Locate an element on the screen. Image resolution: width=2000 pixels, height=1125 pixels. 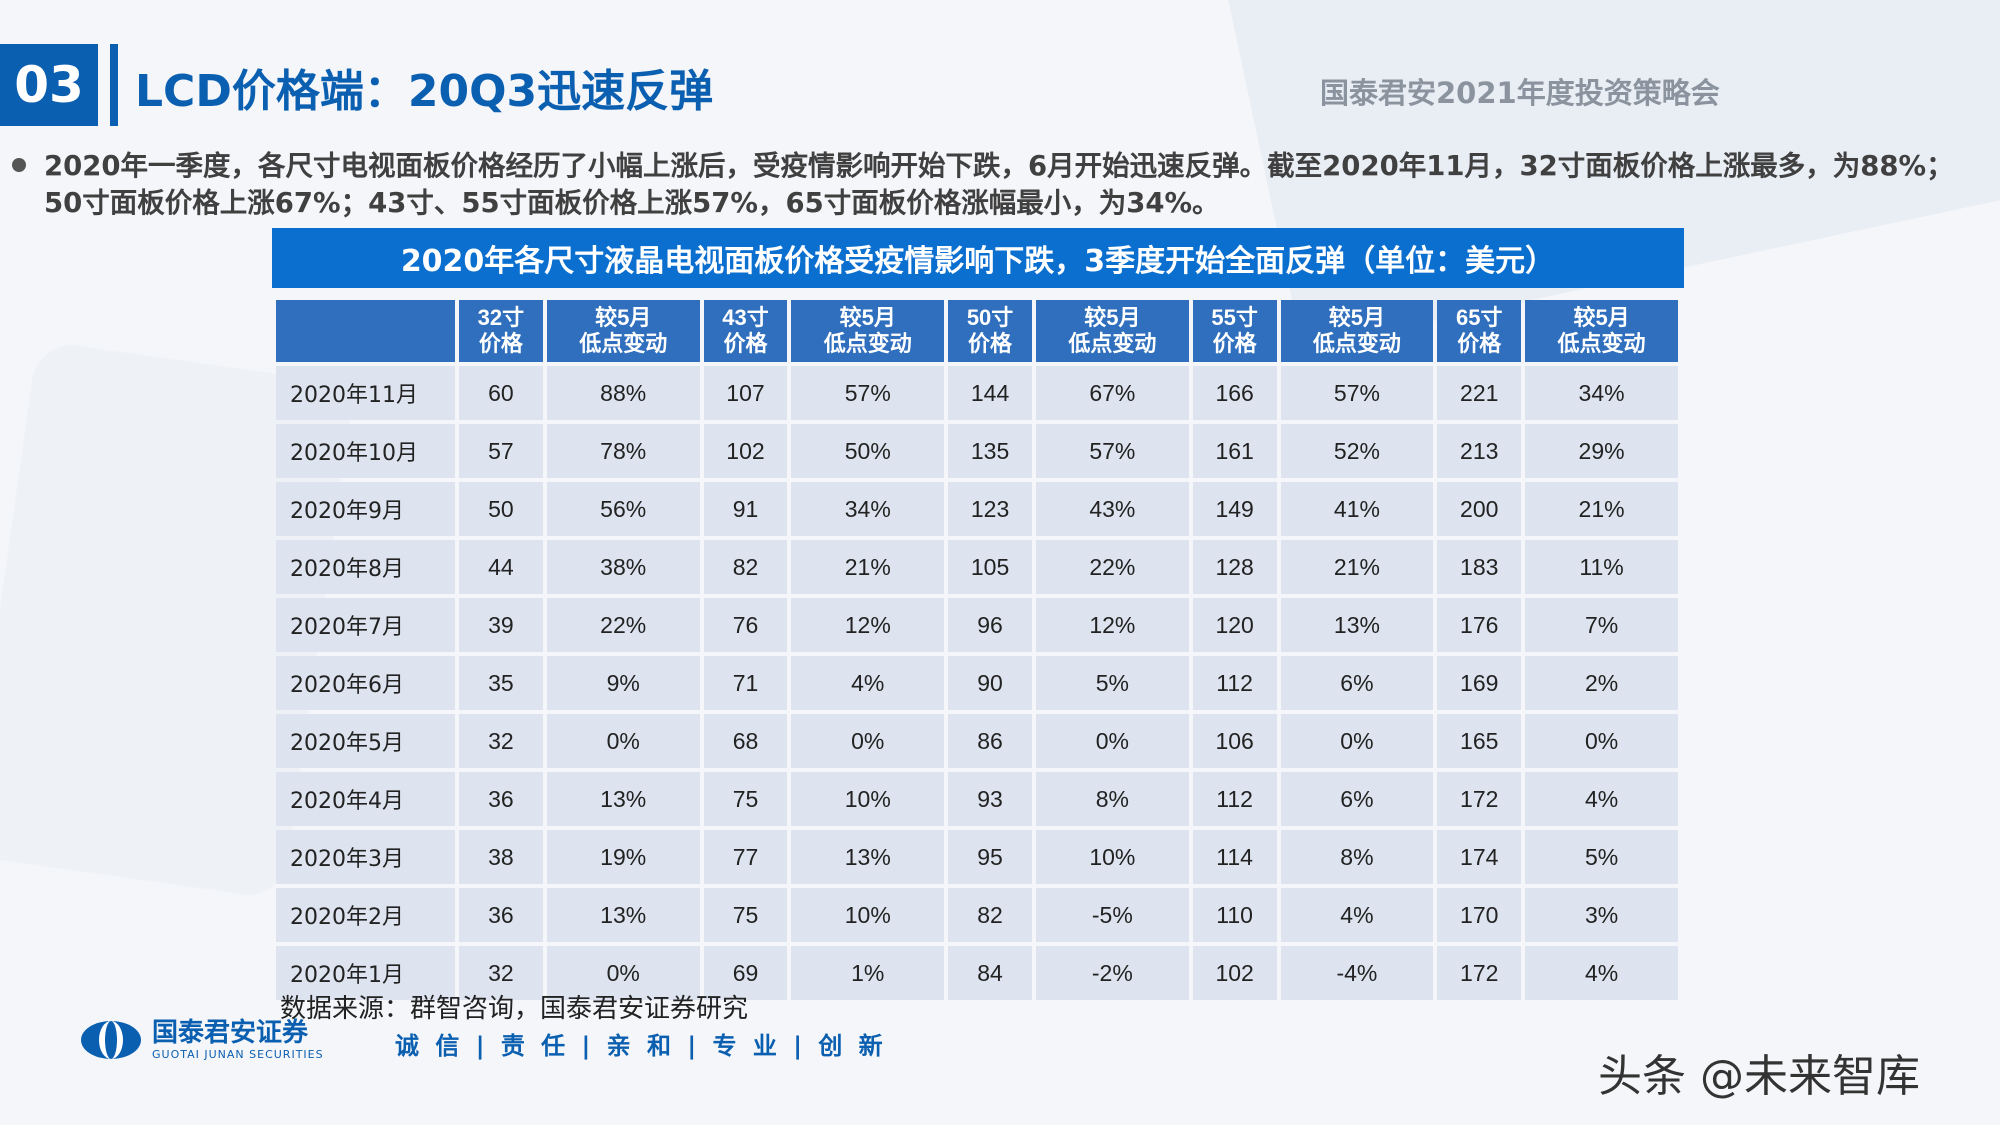
table-cell: 11% is located at coordinates (1601, 567).